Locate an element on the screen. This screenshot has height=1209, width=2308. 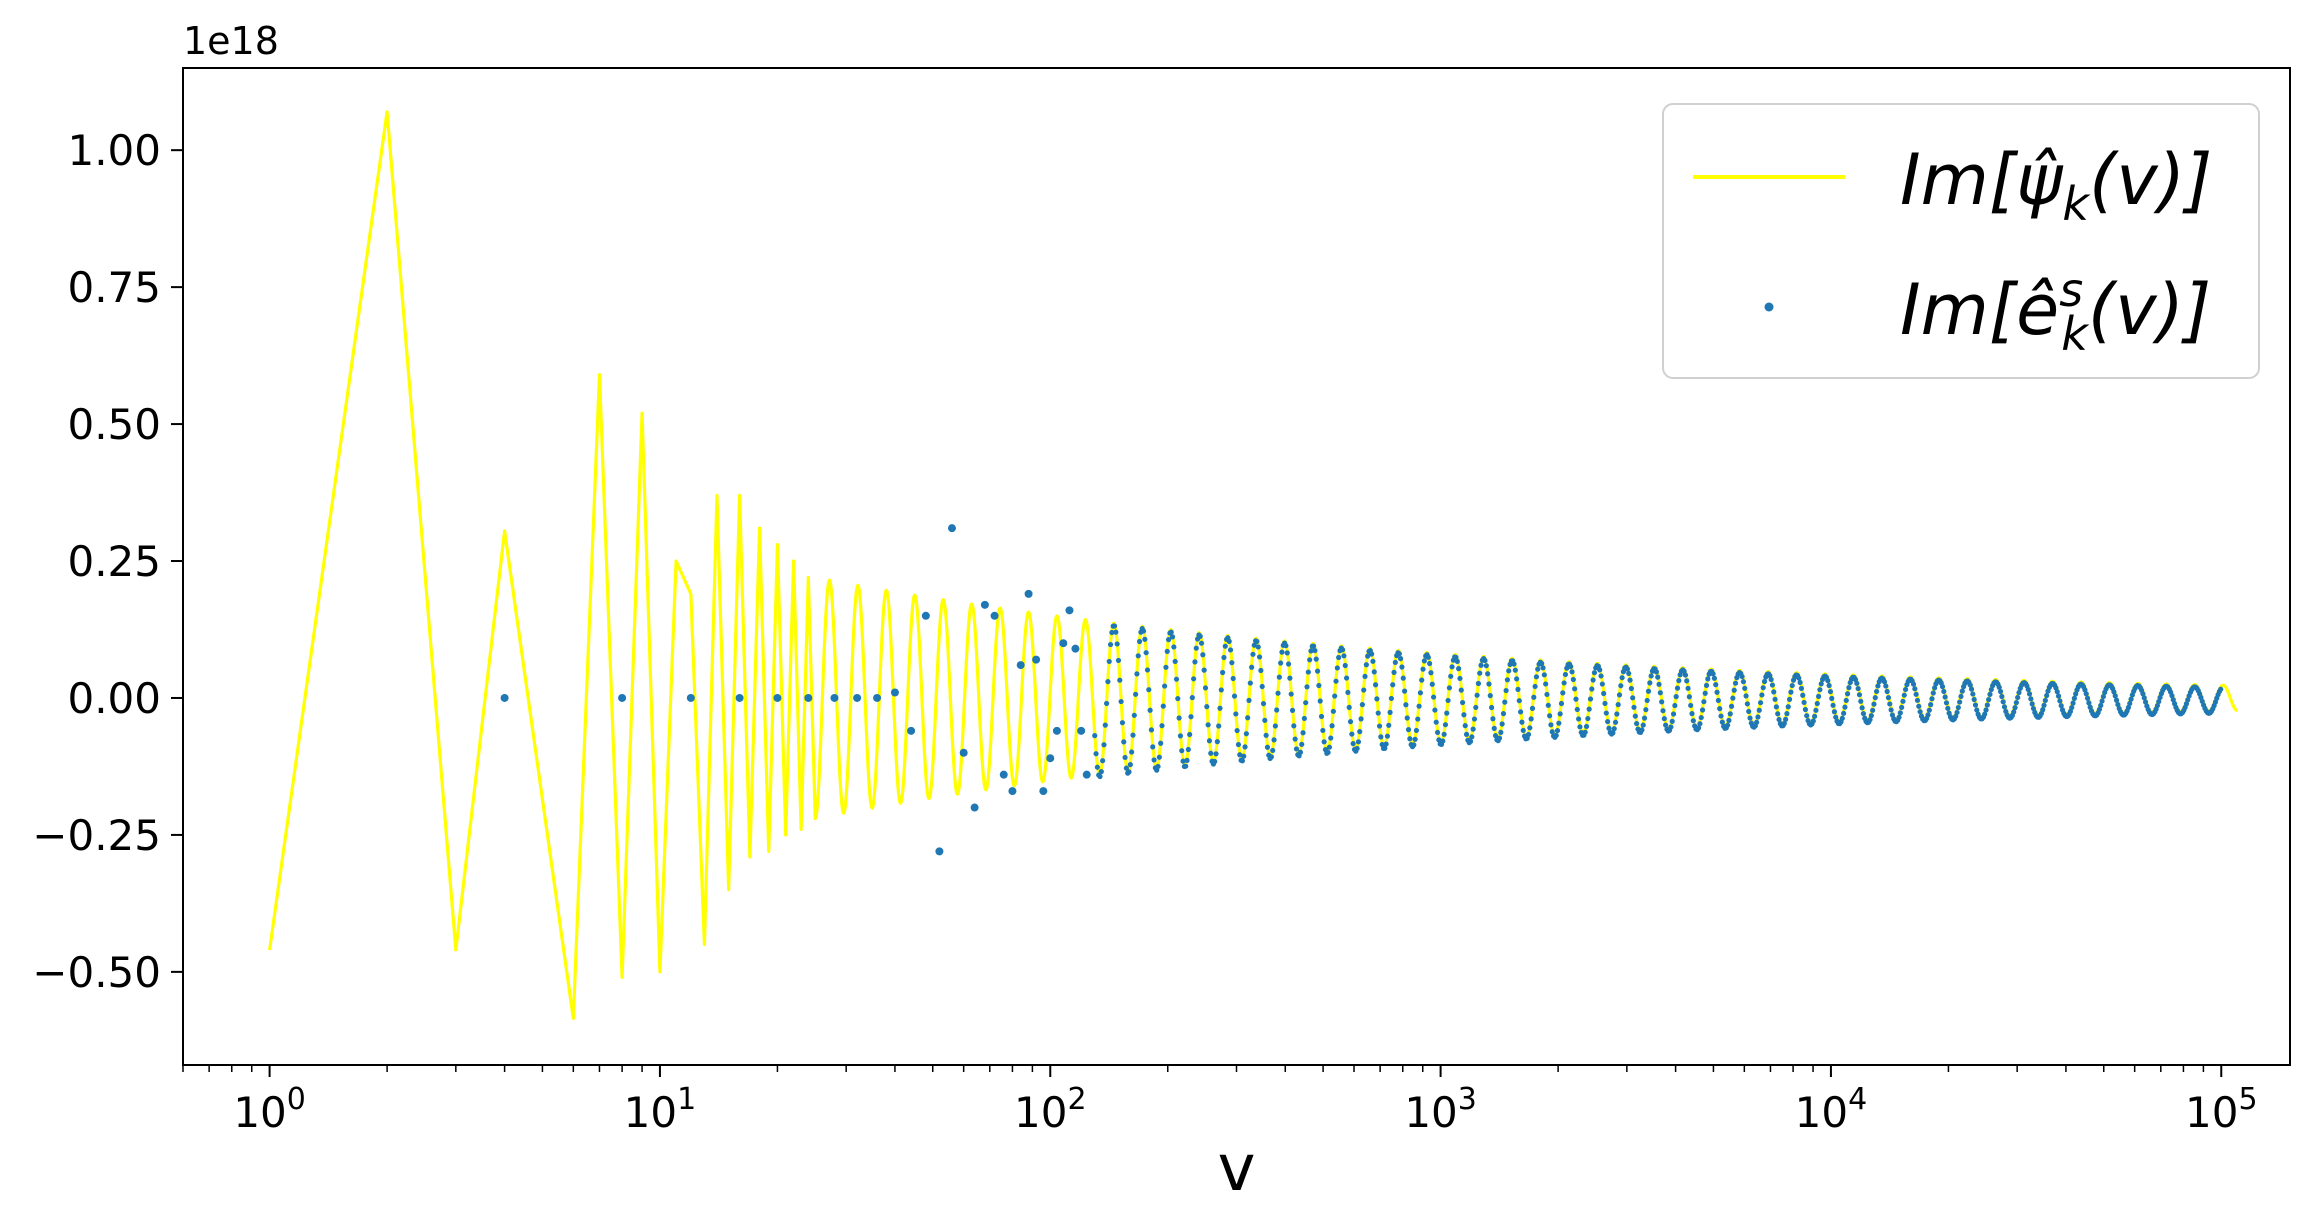
legend-label-0: Im[ψ̂k(v)] is located at coordinates (2056, 185).